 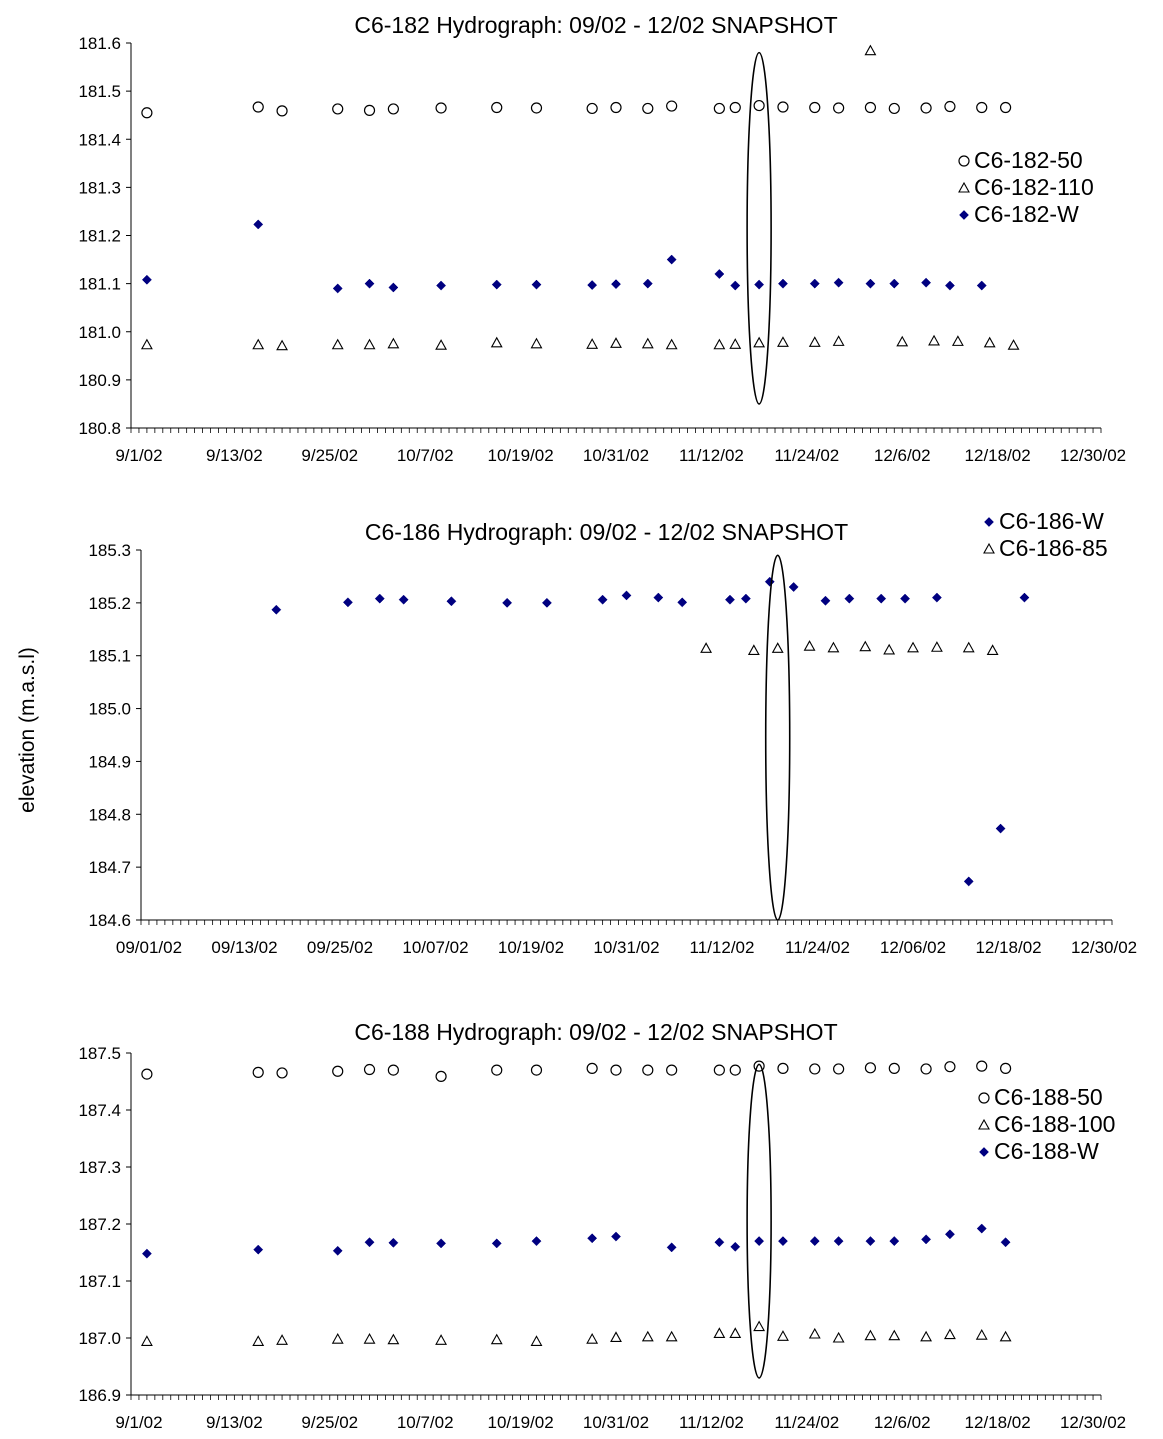 What do you see at coordinates (99, 236) in the screenshot?
I see `y-tick-label: 181.2` at bounding box center [99, 236].